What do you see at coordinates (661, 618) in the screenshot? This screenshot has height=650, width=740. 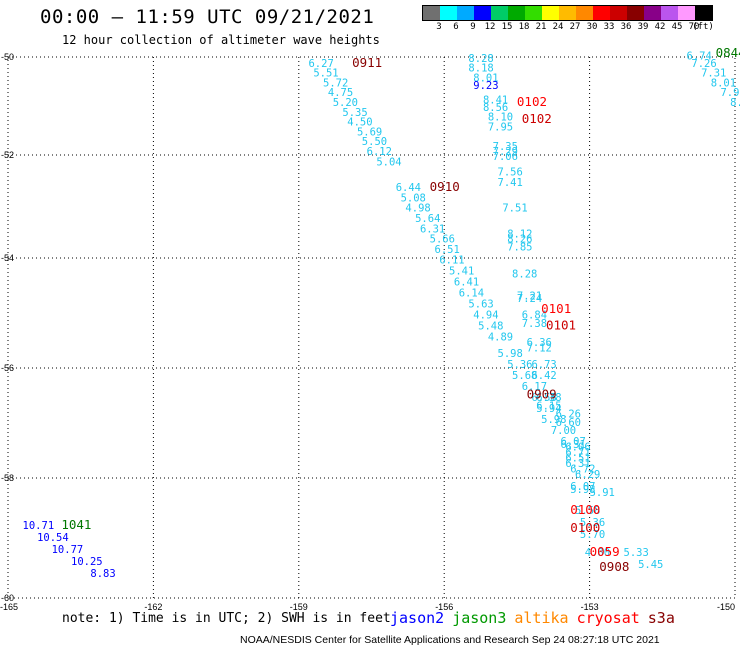 I see `legend-s3a: s3a` at bounding box center [661, 618].